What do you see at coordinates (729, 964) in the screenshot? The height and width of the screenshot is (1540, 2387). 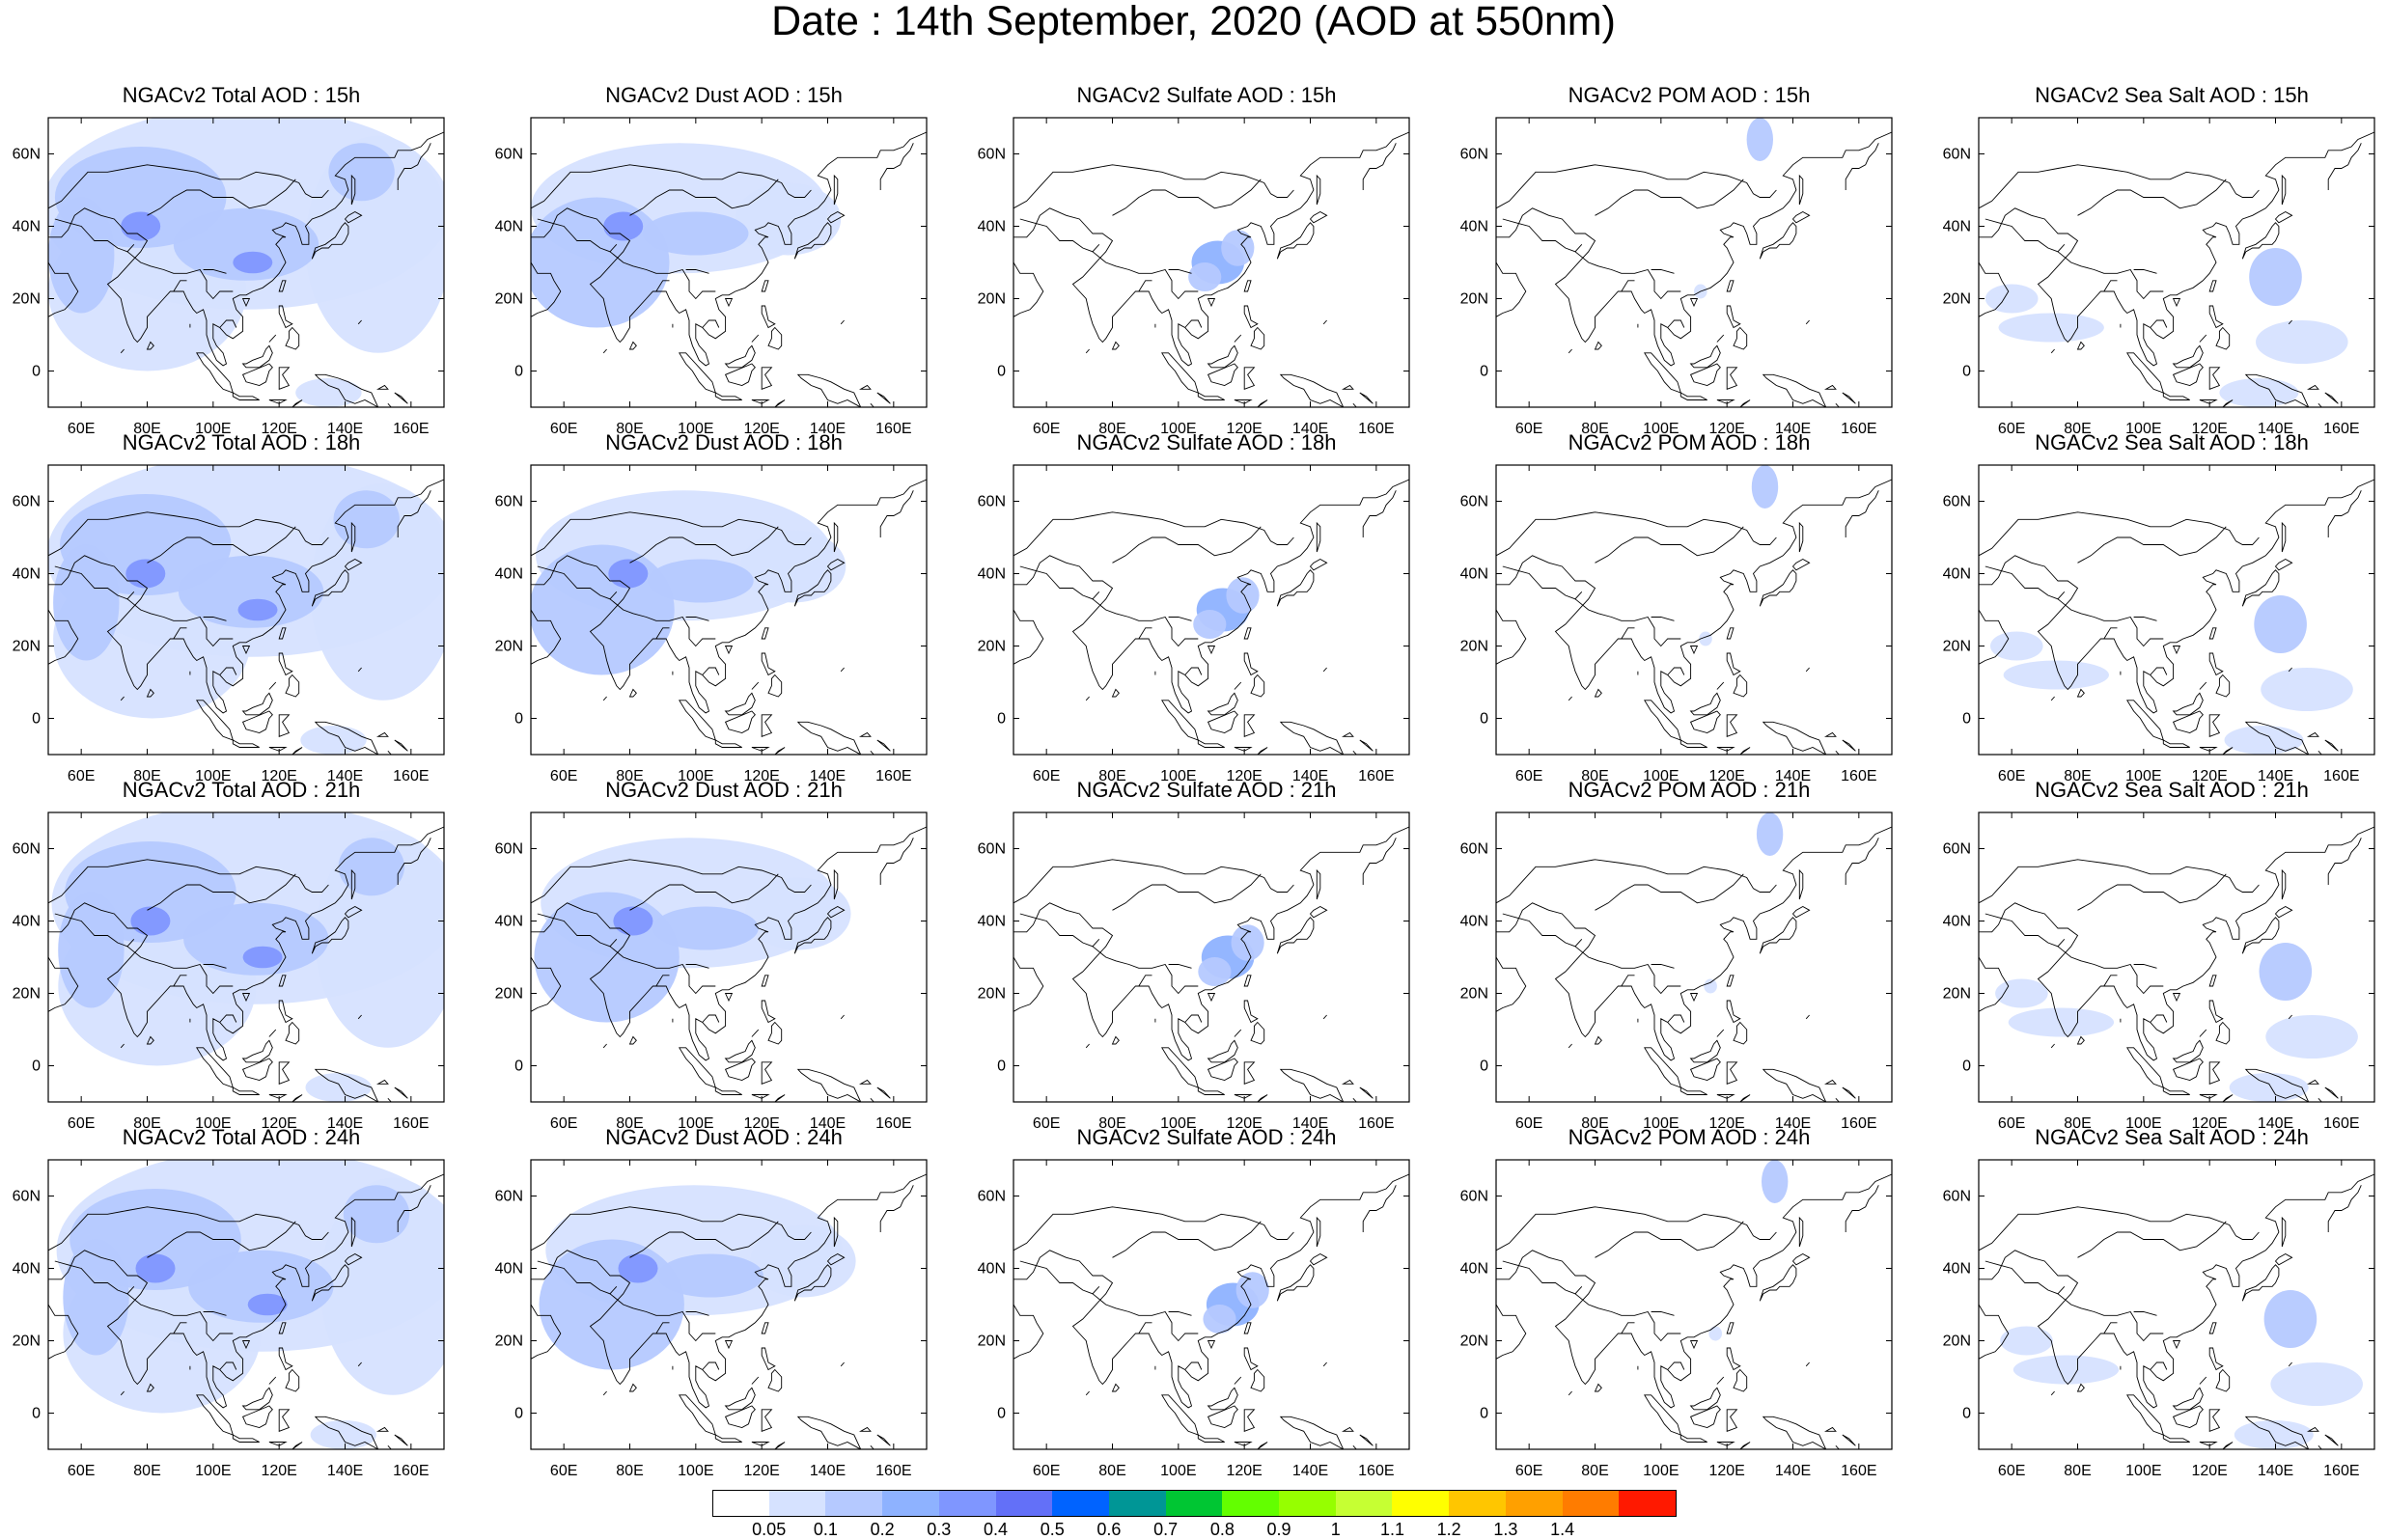 I see `coastlines` at bounding box center [729, 964].